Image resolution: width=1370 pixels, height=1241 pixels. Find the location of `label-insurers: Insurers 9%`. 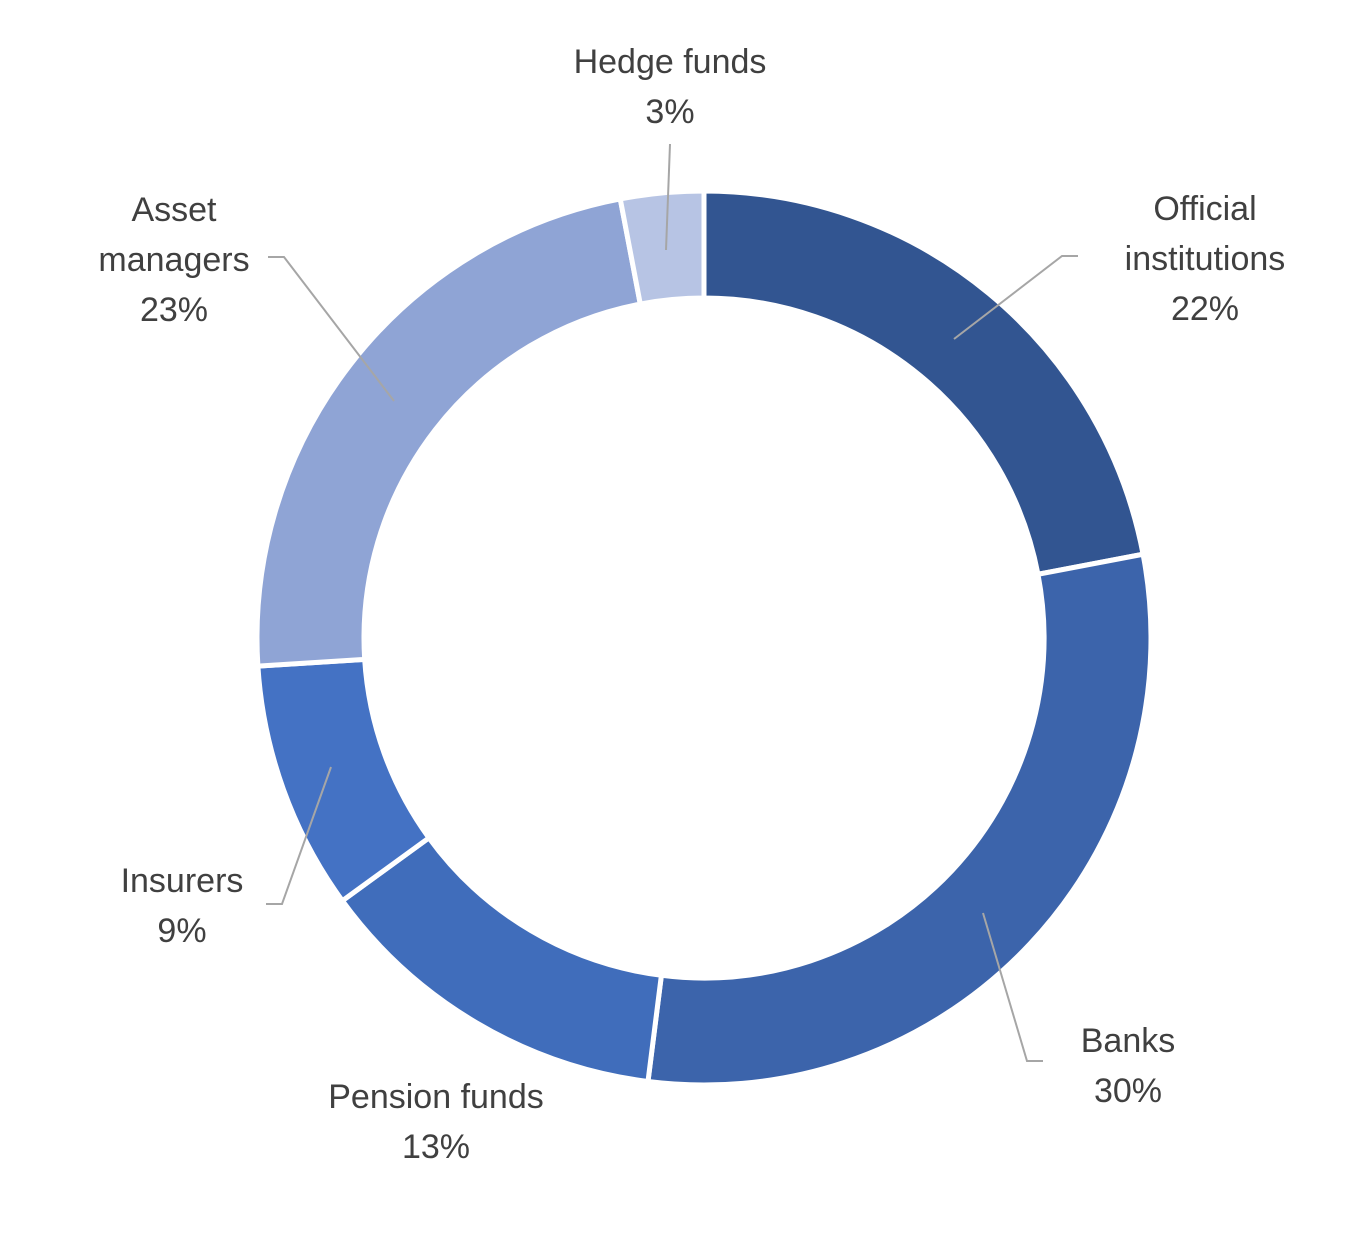

label-insurers: Insurers 9% is located at coordinates (182, 906).